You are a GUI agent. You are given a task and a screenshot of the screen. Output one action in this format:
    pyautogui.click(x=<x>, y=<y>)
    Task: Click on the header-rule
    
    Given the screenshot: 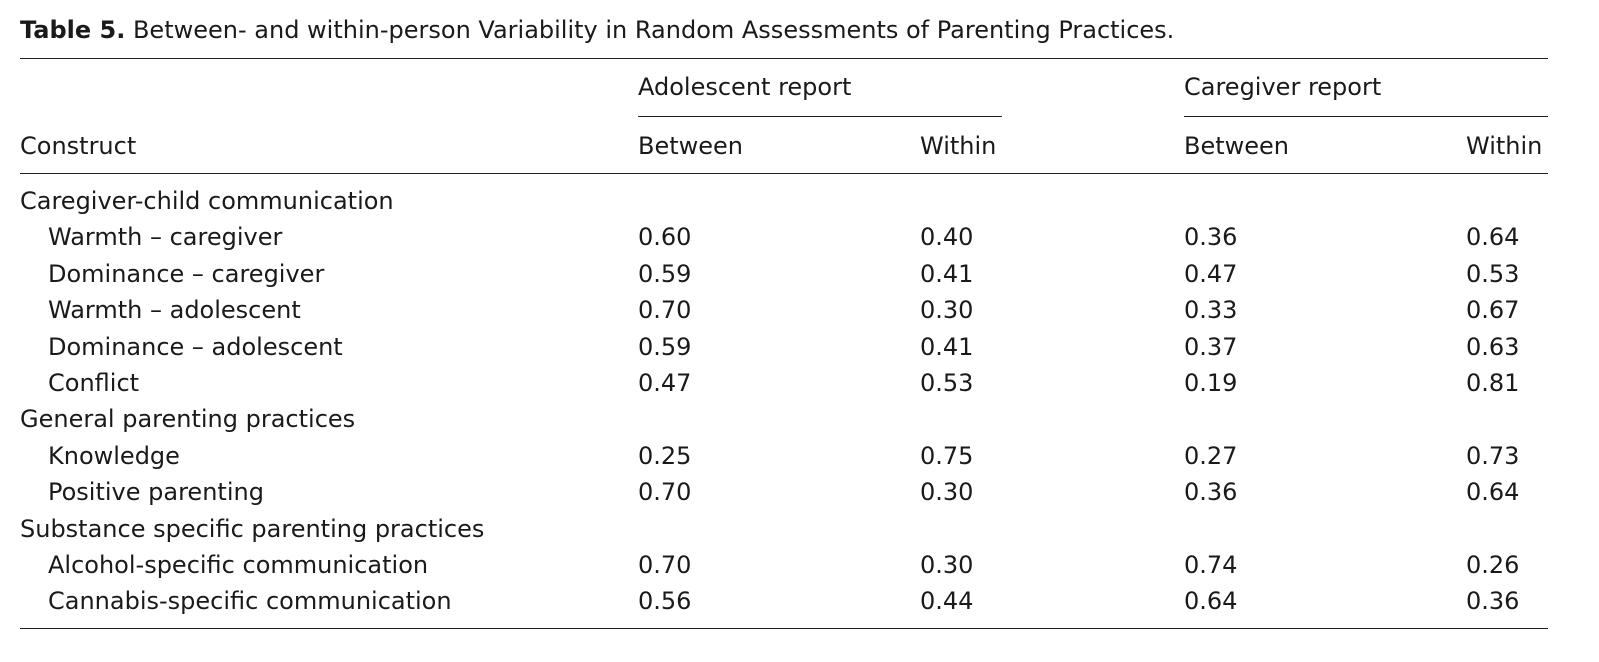 What is the action you would take?
    pyautogui.click(x=784, y=173)
    